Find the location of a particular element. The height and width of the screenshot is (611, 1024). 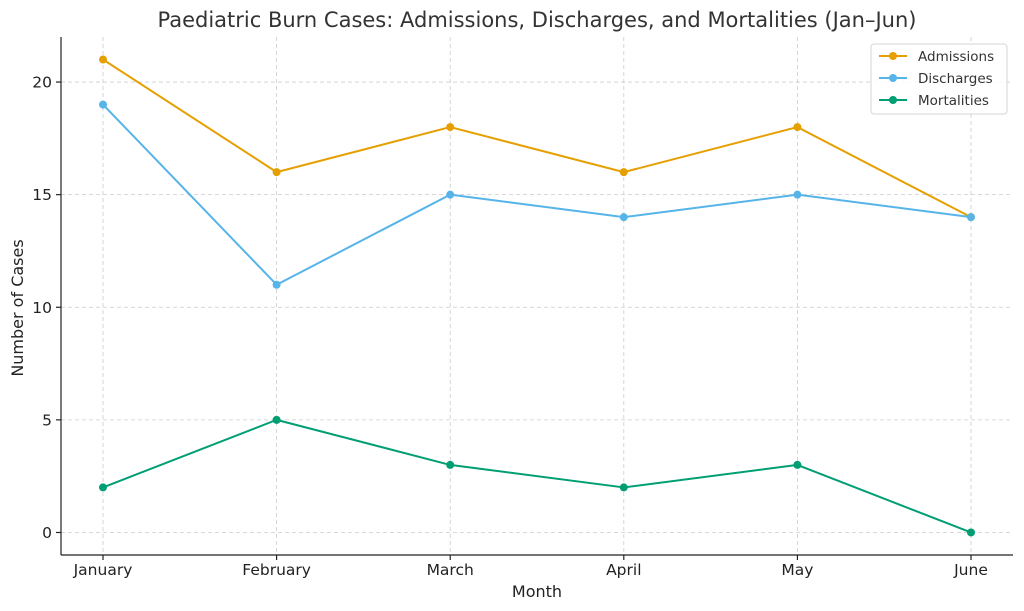

y-tick-label: 20 is located at coordinates (42, 83).